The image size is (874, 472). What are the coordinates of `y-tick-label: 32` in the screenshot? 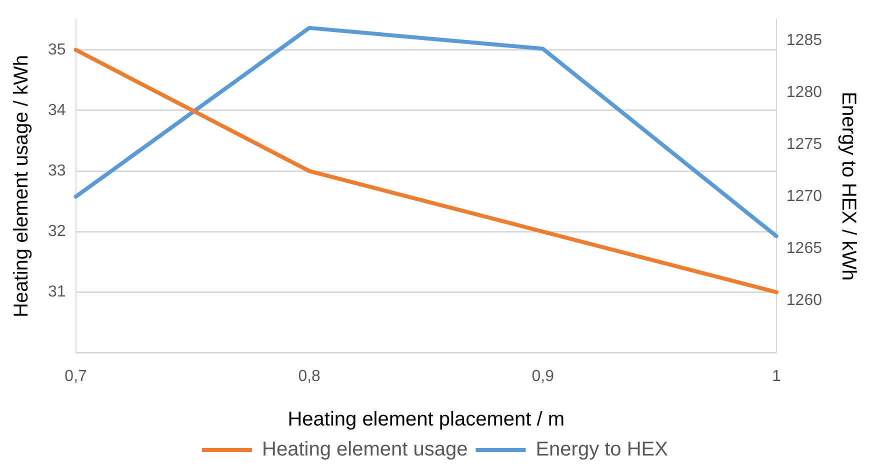 It's located at (57, 231).